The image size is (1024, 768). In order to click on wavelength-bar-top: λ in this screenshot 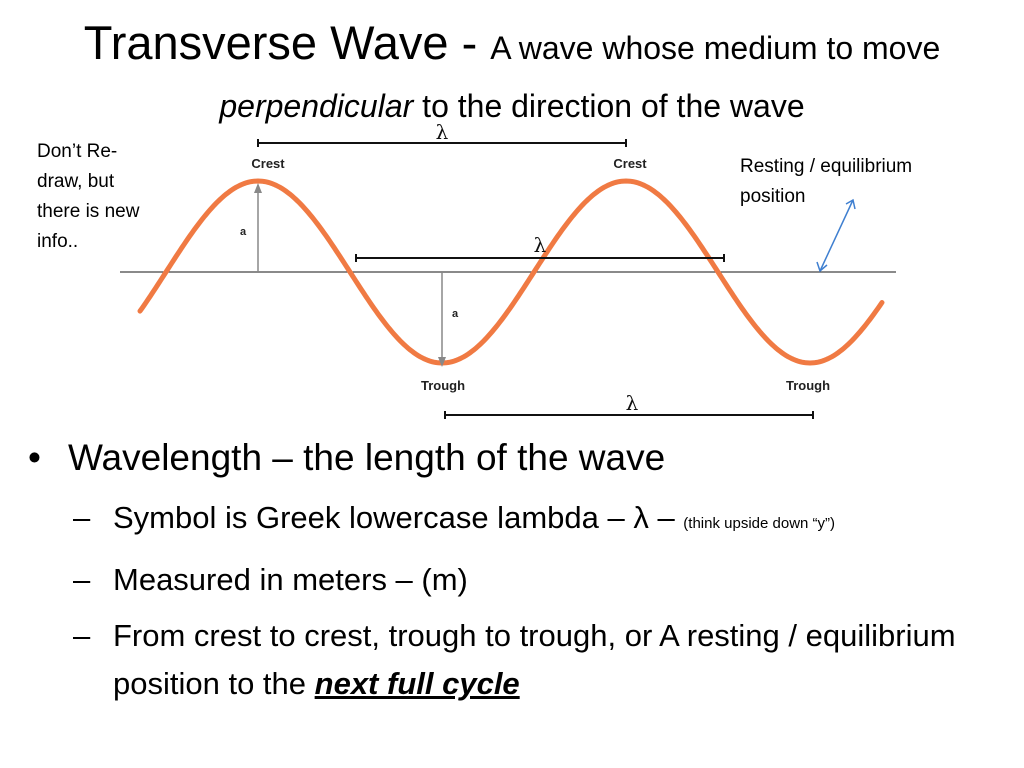, I will do `click(442, 133)`.